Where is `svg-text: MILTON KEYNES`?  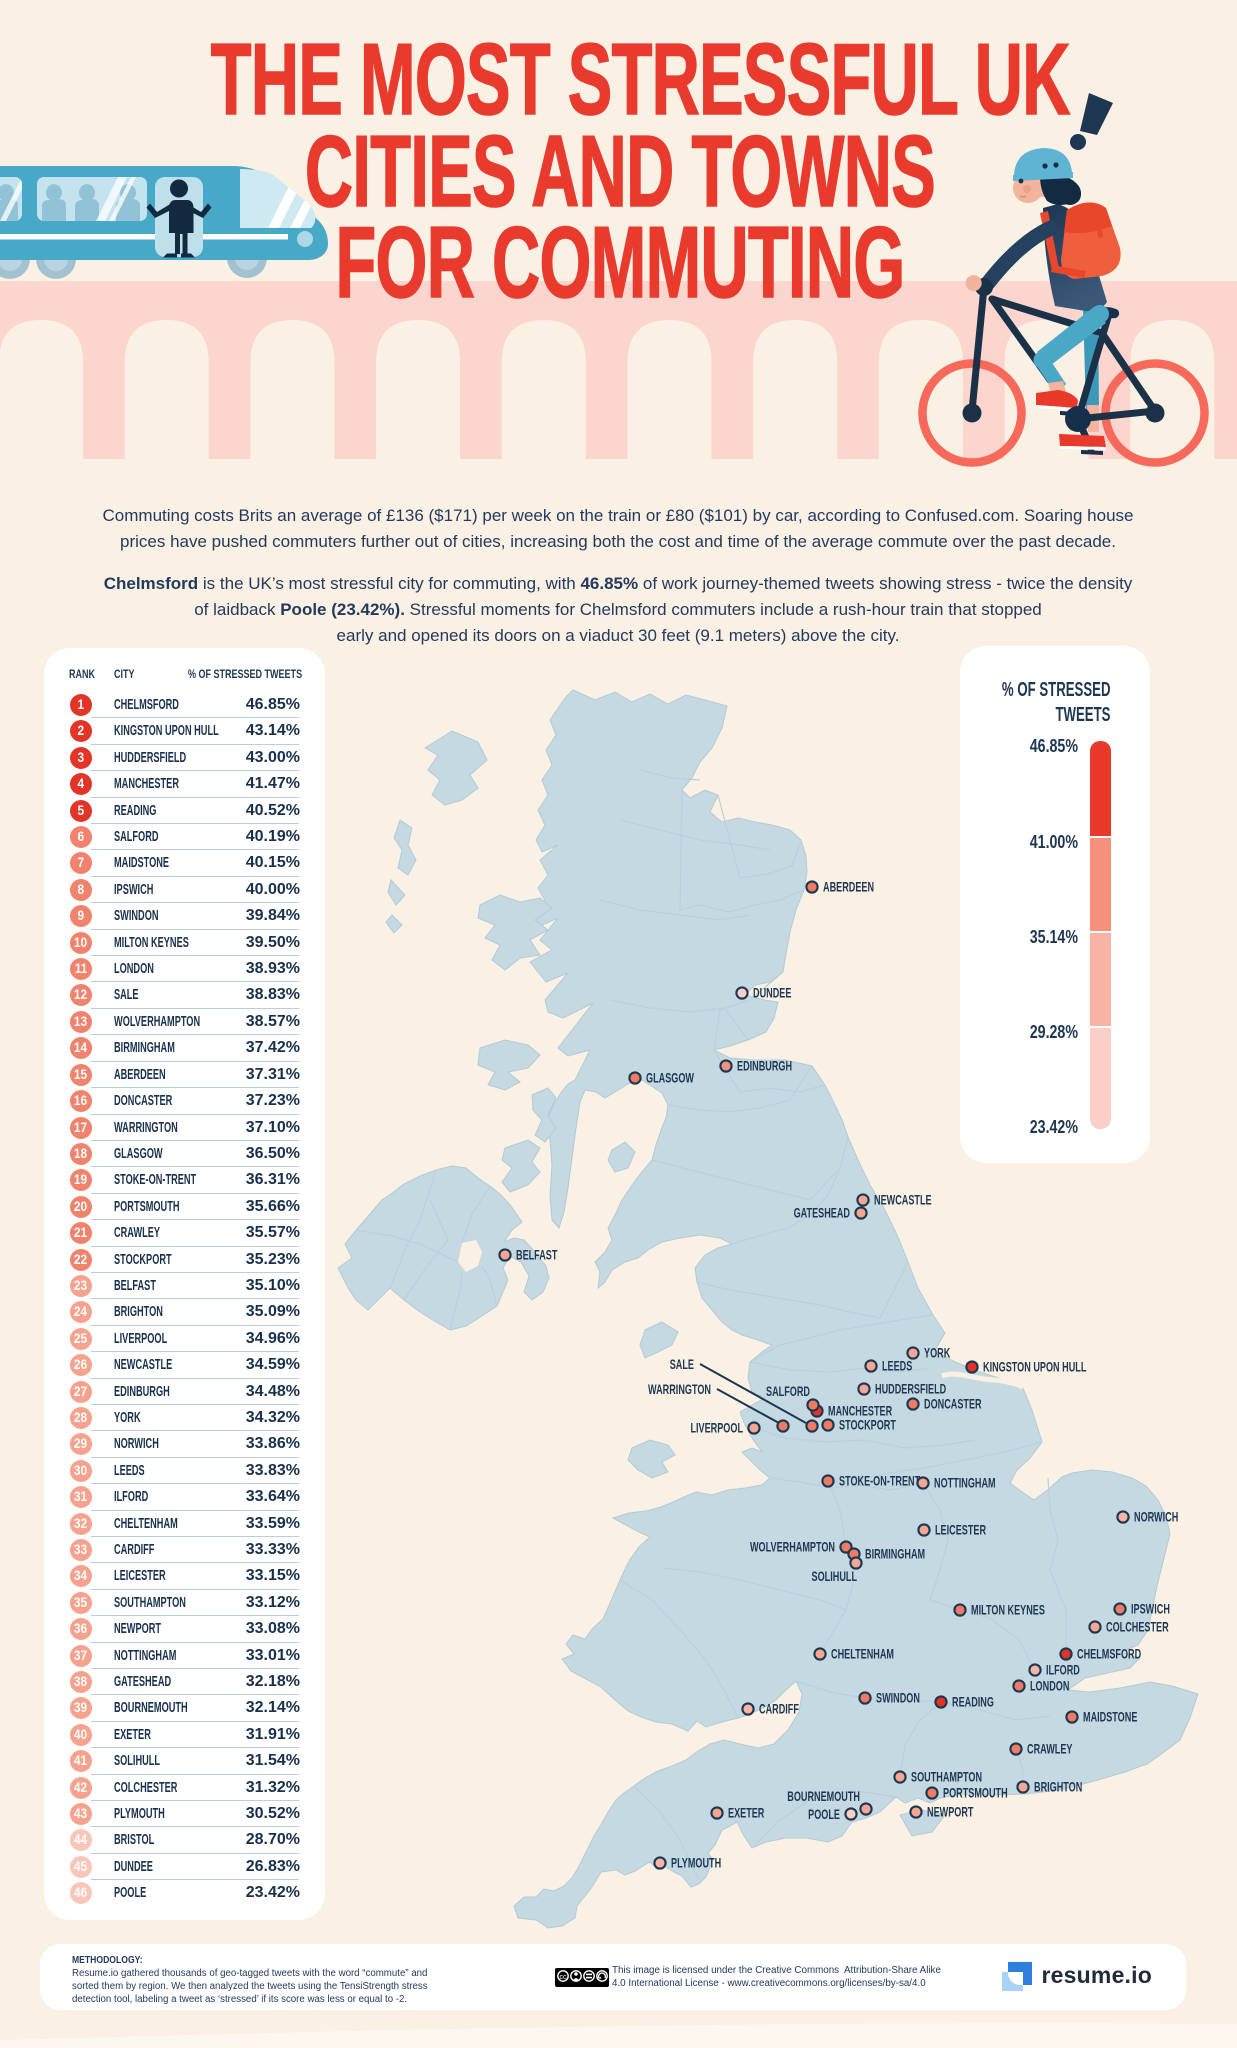 svg-text: MILTON KEYNES is located at coordinates (1008, 1609).